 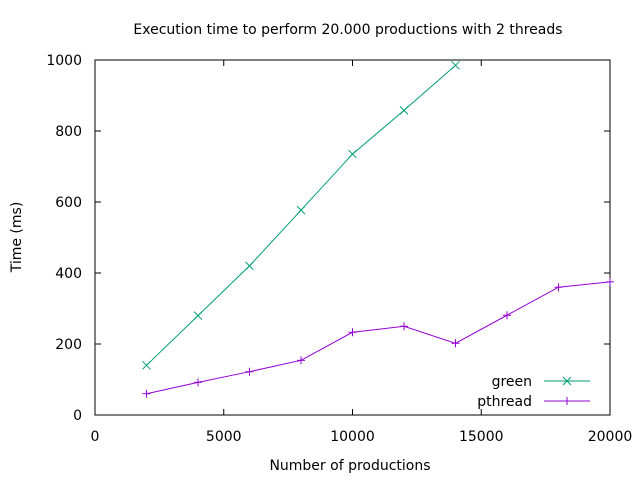 I want to click on y-axis-label: Time (ms), so click(x=17, y=238).